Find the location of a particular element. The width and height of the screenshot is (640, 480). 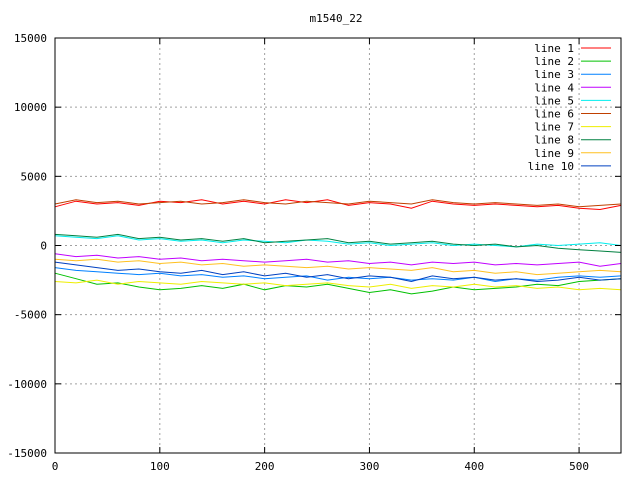

chart-title: m1540_22 is located at coordinates (336, 18).